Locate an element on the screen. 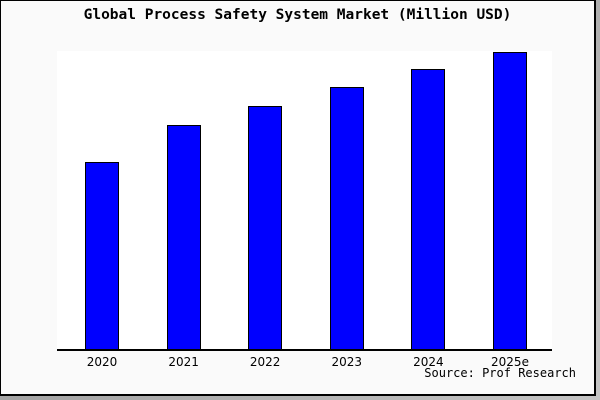 The height and width of the screenshot is (400, 600). x-tick-label-2023: 2023 is located at coordinates (347, 362).